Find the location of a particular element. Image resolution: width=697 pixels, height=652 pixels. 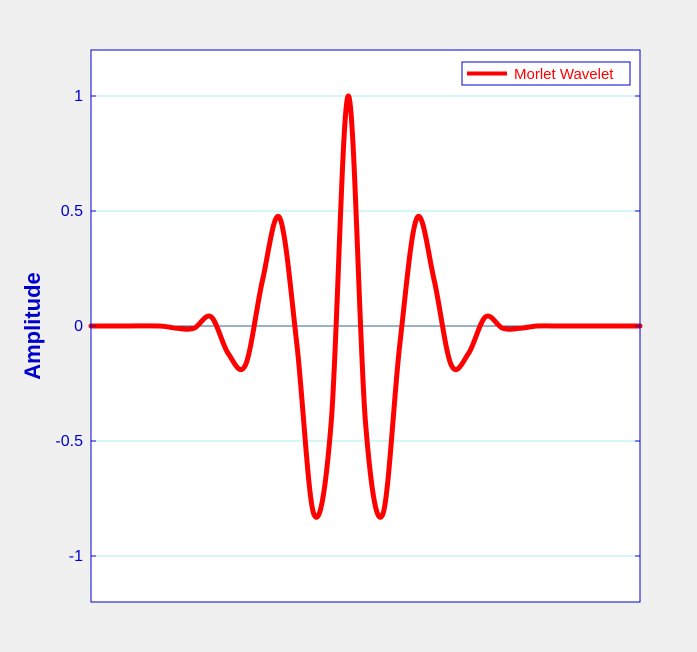

y-tick-label: 1 is located at coordinates (78, 96).